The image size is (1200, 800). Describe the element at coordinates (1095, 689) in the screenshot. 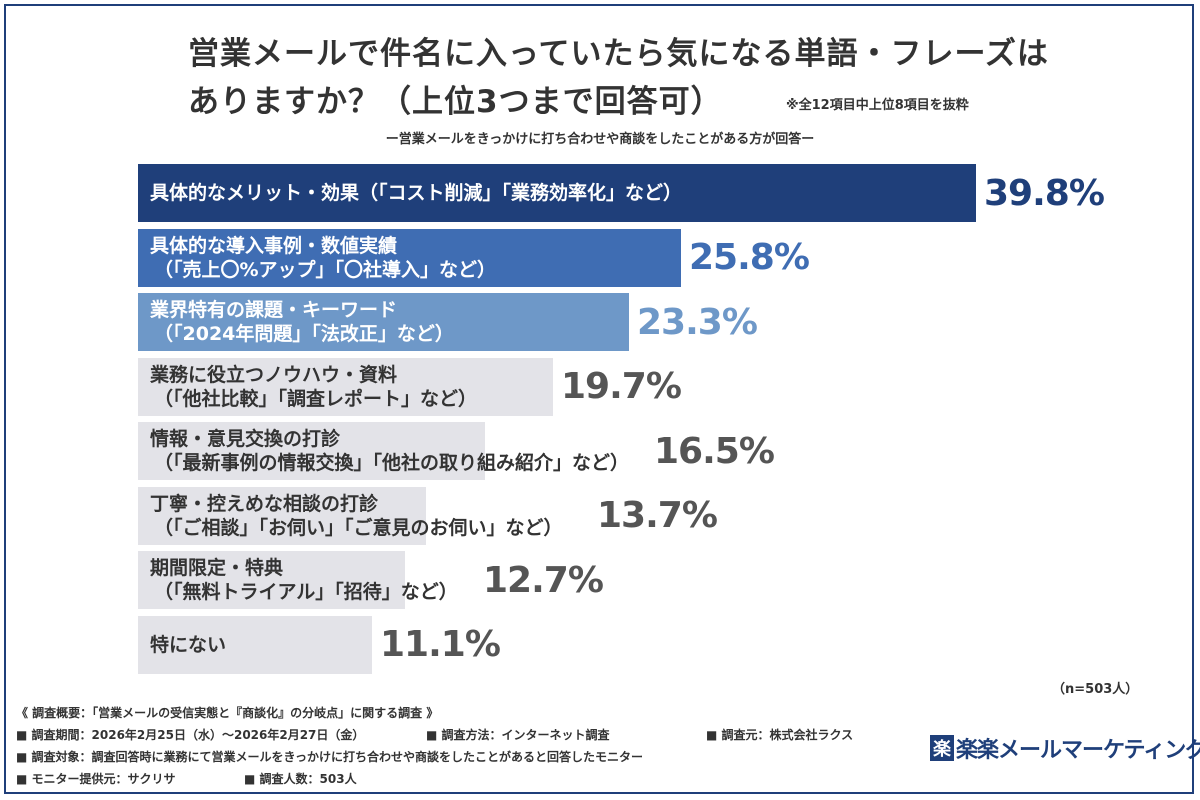

I see `sample-size-label: （n=503人）` at that location.